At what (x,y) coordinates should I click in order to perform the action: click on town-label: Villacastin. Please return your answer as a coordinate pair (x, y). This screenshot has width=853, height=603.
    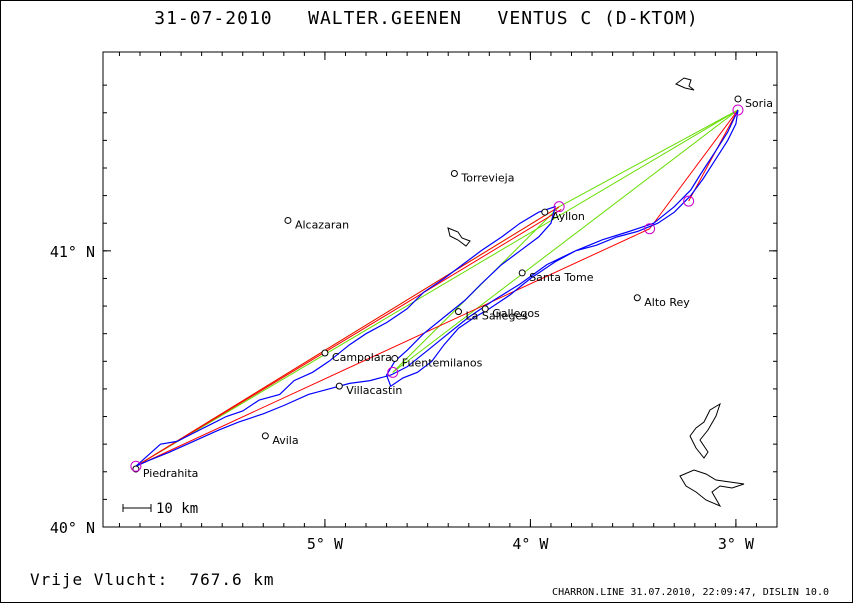
    Looking at the image, I should click on (374, 390).